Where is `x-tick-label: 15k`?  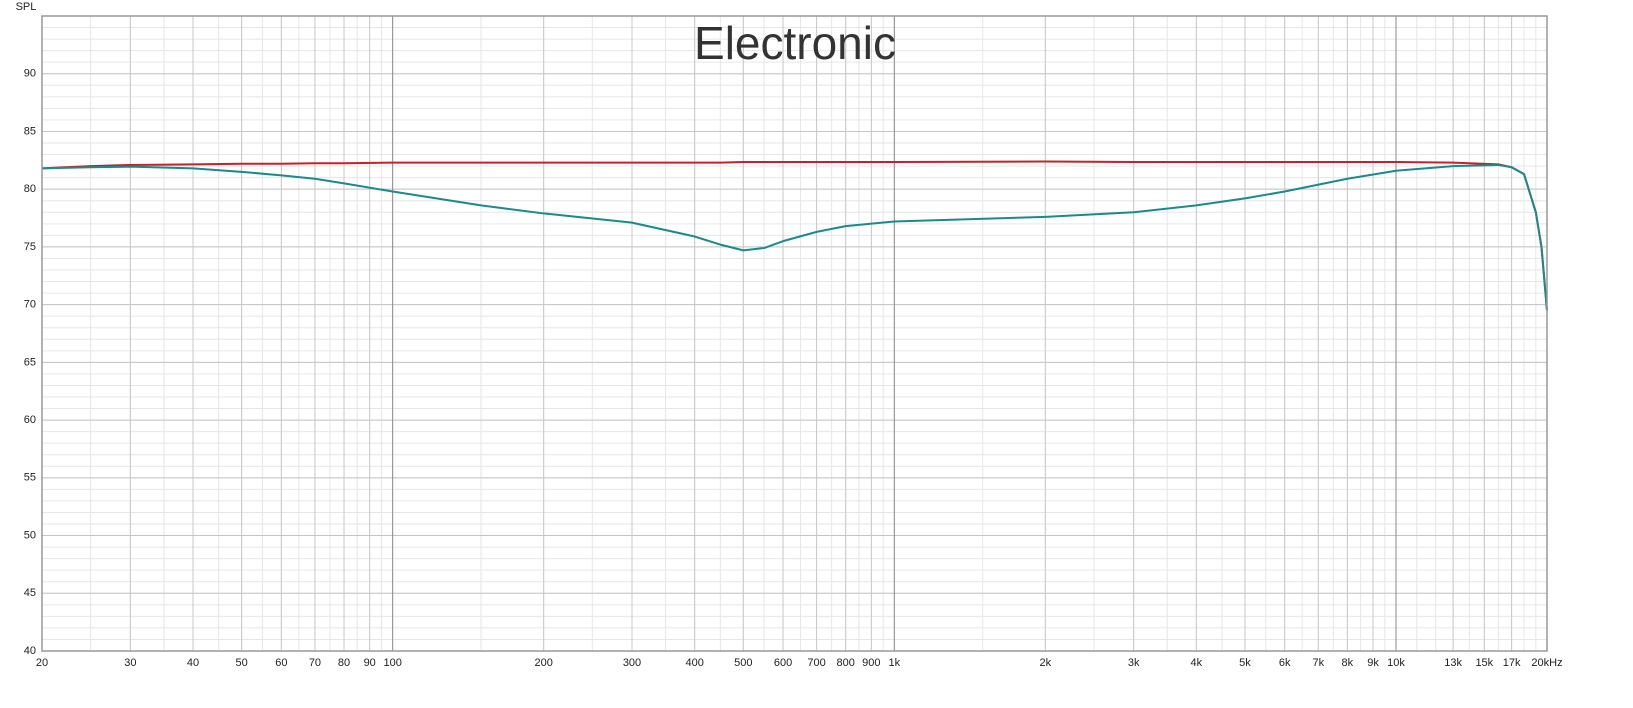
x-tick-label: 15k is located at coordinates (1484, 663).